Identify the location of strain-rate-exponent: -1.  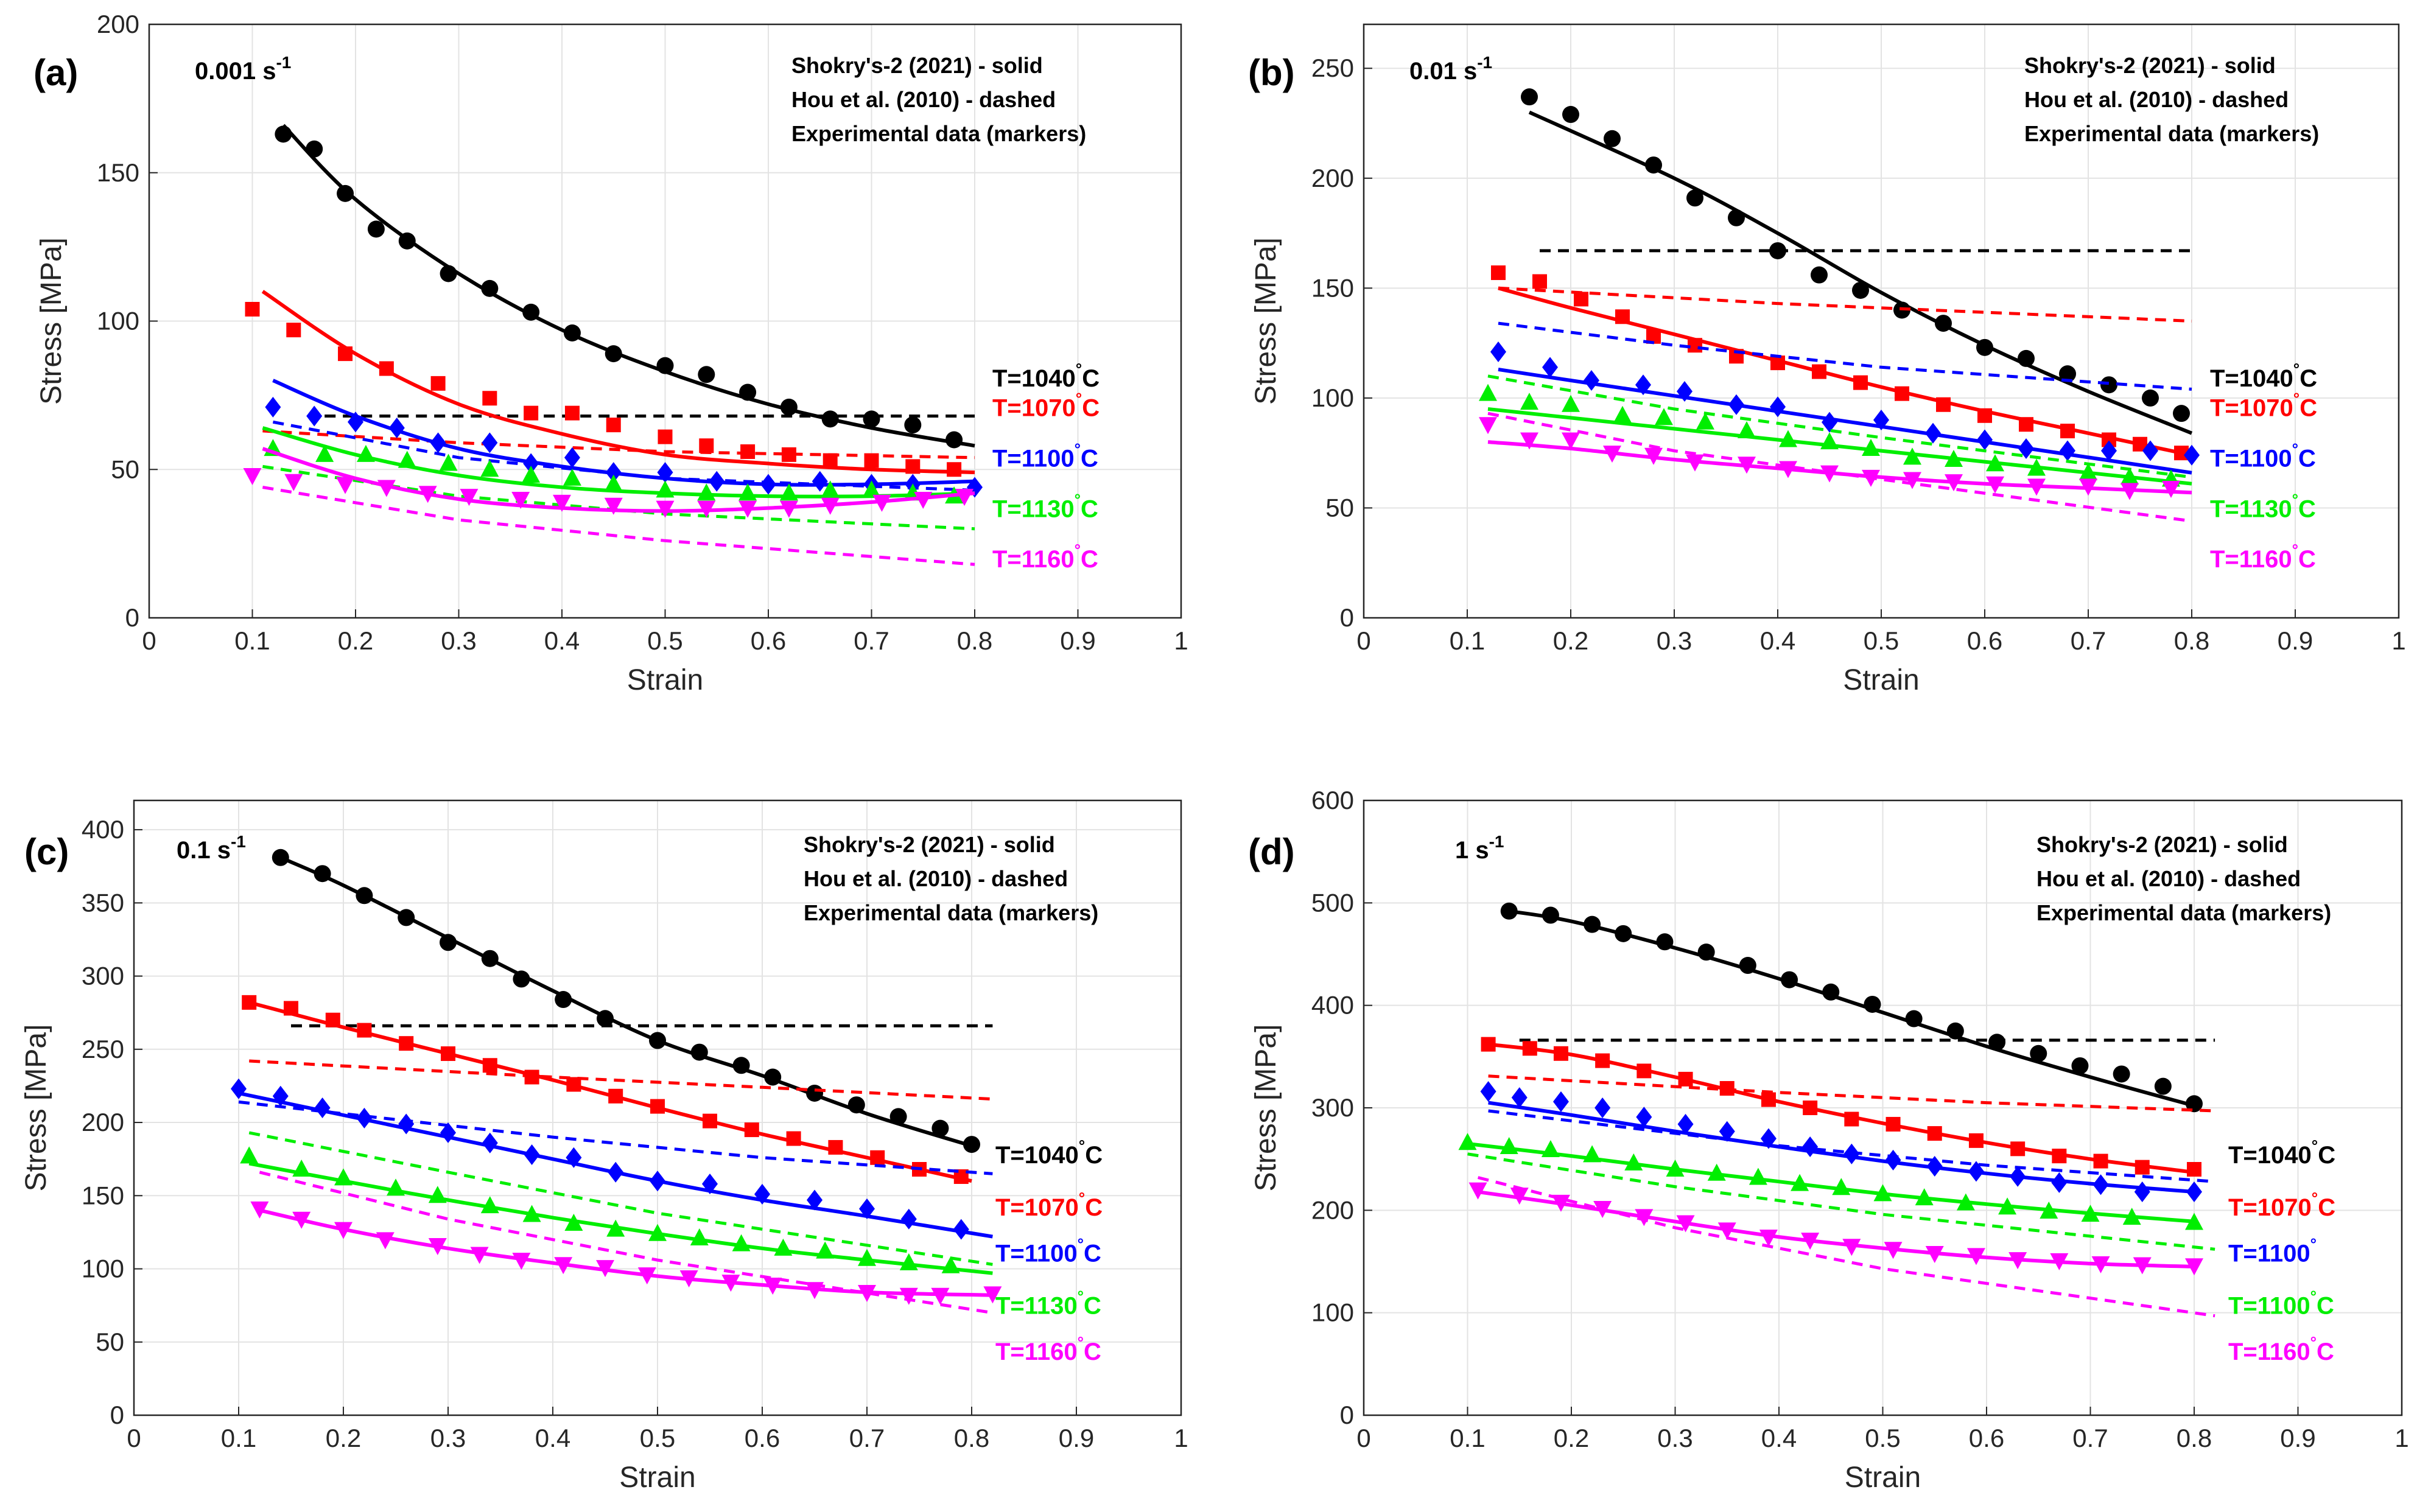
(283, 63).